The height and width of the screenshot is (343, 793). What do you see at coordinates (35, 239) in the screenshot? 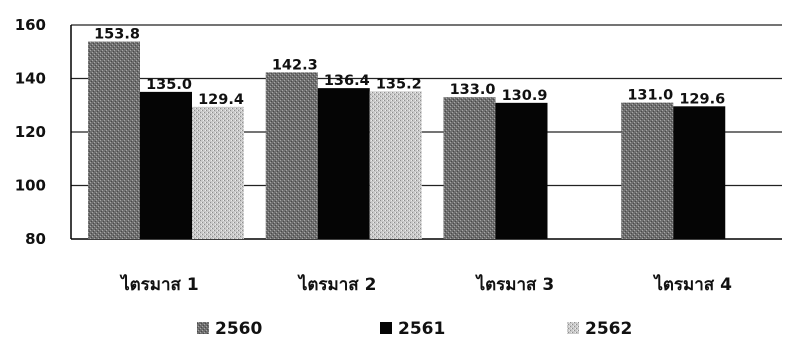
I see `y-tick-label: 80` at bounding box center [35, 239].